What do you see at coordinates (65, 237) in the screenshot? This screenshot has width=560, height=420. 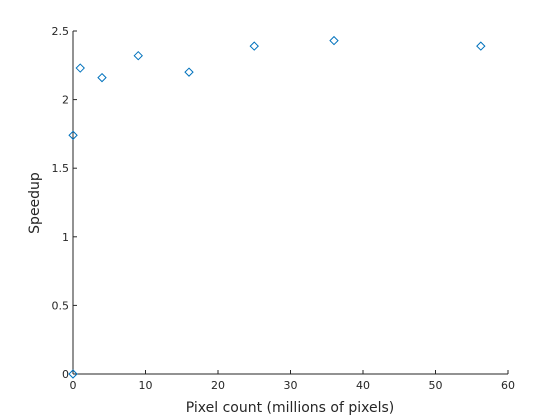 I see `y-tick-label: 1` at bounding box center [65, 237].